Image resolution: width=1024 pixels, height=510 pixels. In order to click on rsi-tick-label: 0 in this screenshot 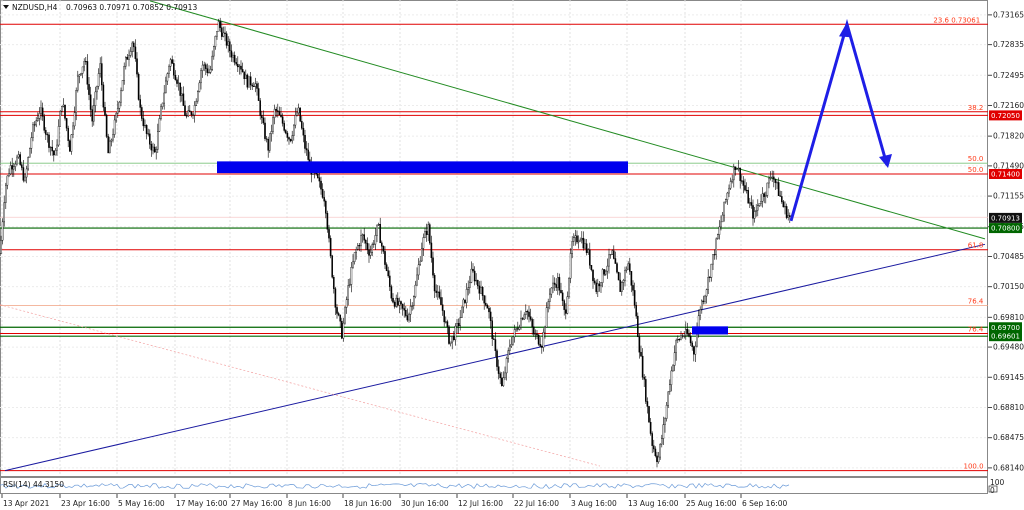, I will do `click(992, 490)`.